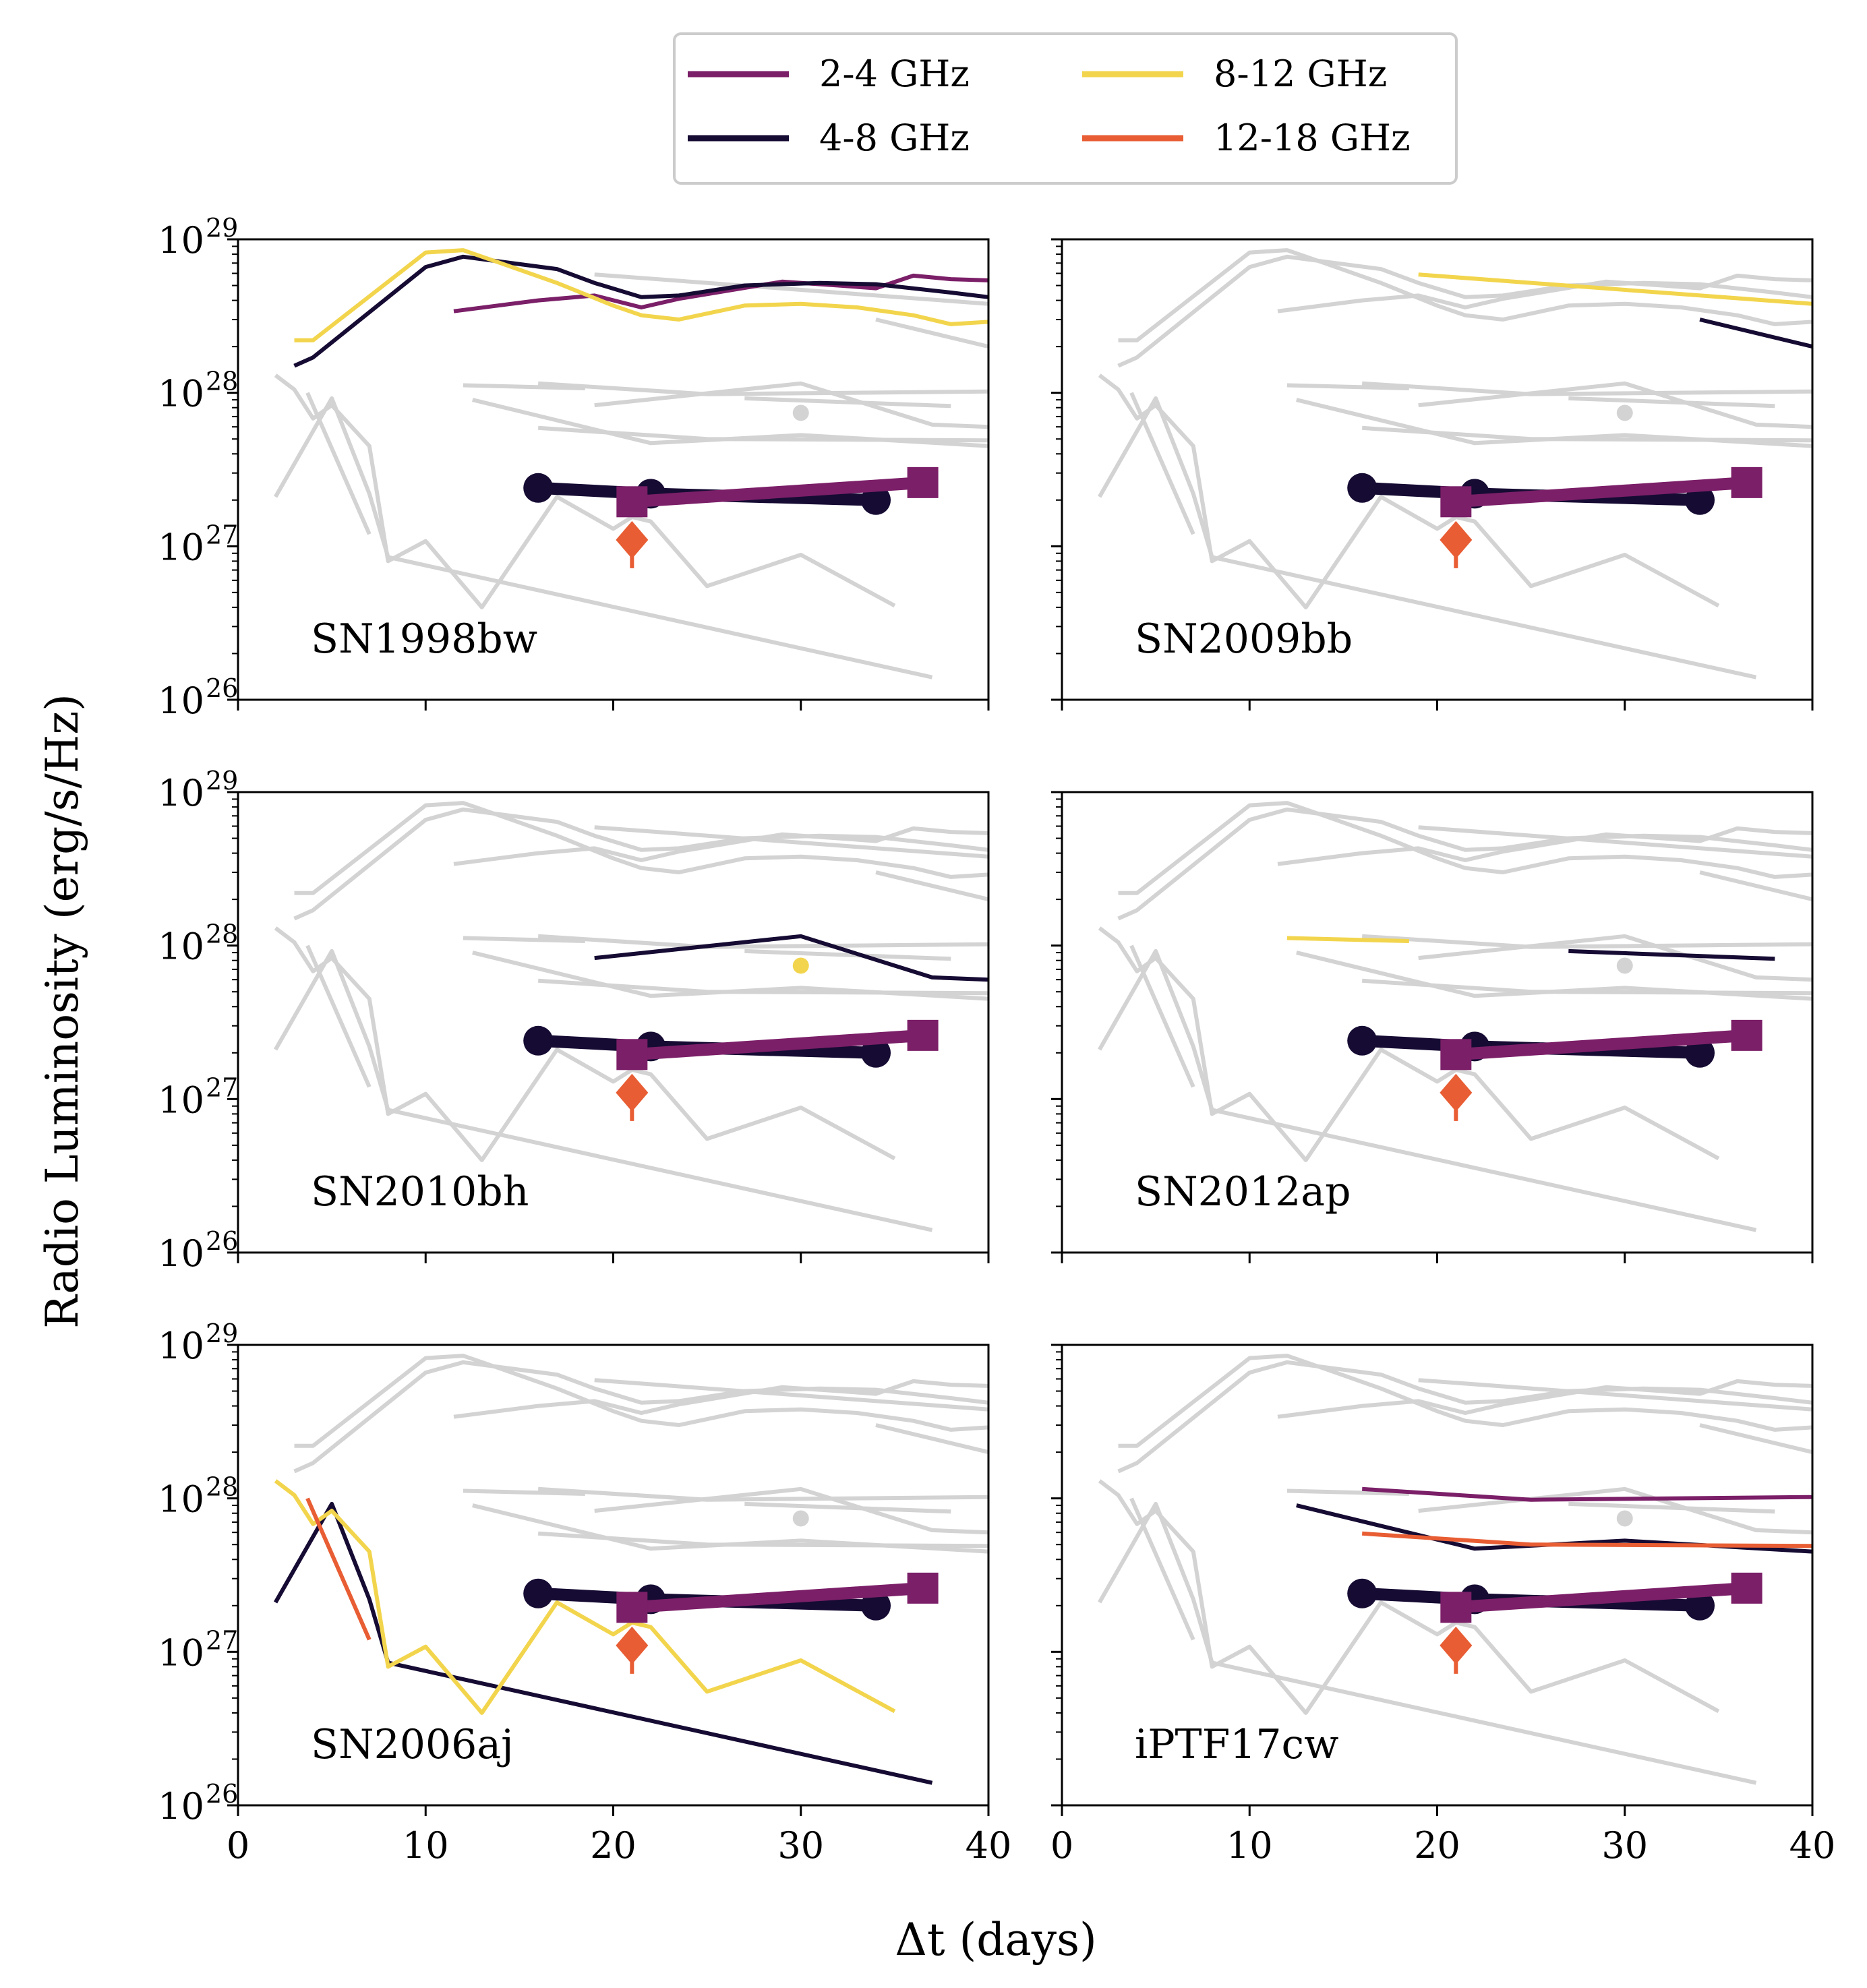 The width and height of the screenshot is (1867, 1988). What do you see at coordinates (1587, 1540) in the screenshot?
I see `series-line-12-18ghz` at bounding box center [1587, 1540].